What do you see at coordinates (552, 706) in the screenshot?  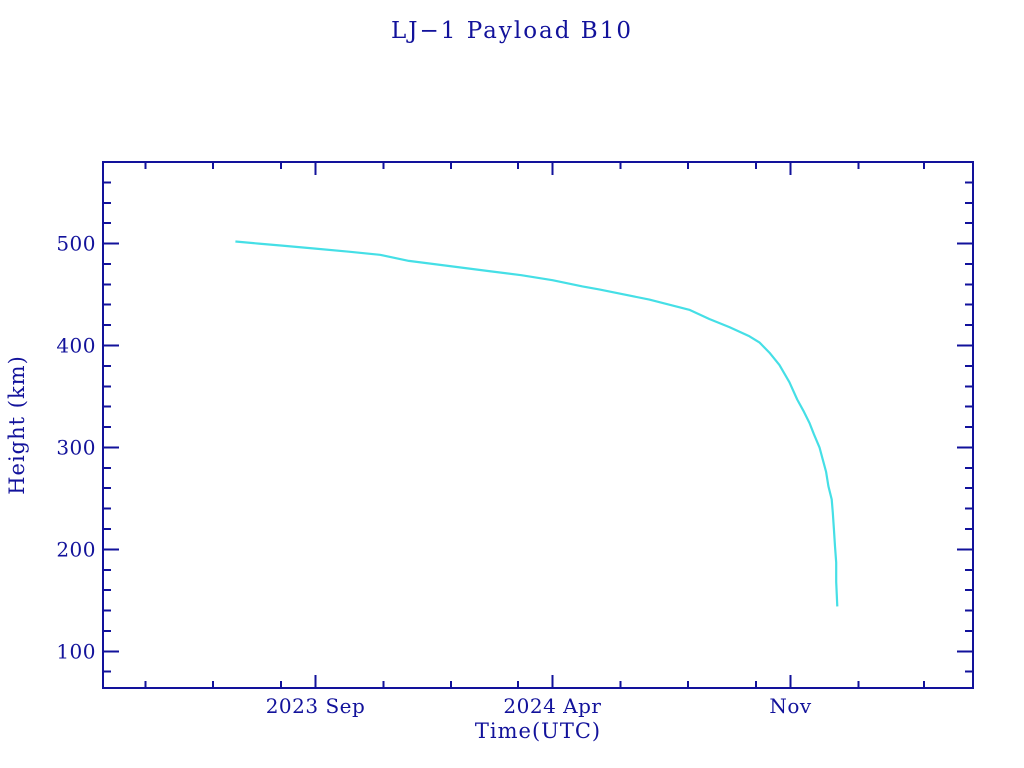 I see `x-tick-label: 2024 Apr` at bounding box center [552, 706].